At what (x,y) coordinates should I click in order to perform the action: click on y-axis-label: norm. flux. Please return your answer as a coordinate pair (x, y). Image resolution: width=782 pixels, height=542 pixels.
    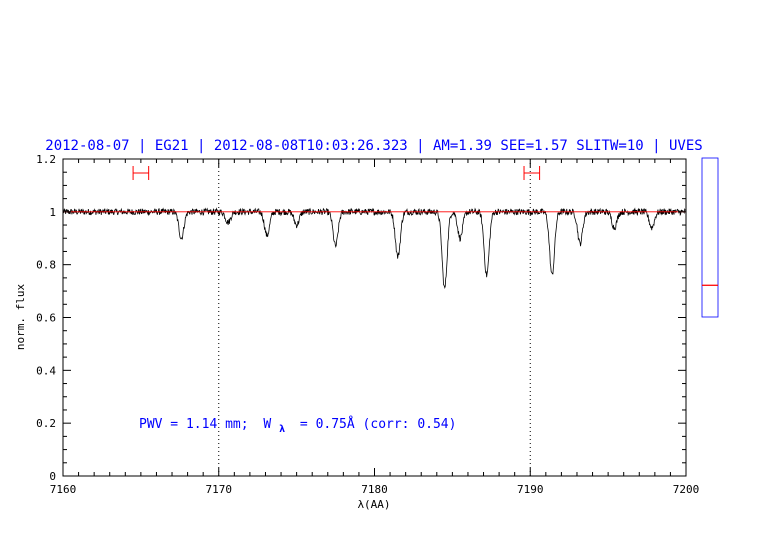
    Looking at the image, I should click on (20, 317).